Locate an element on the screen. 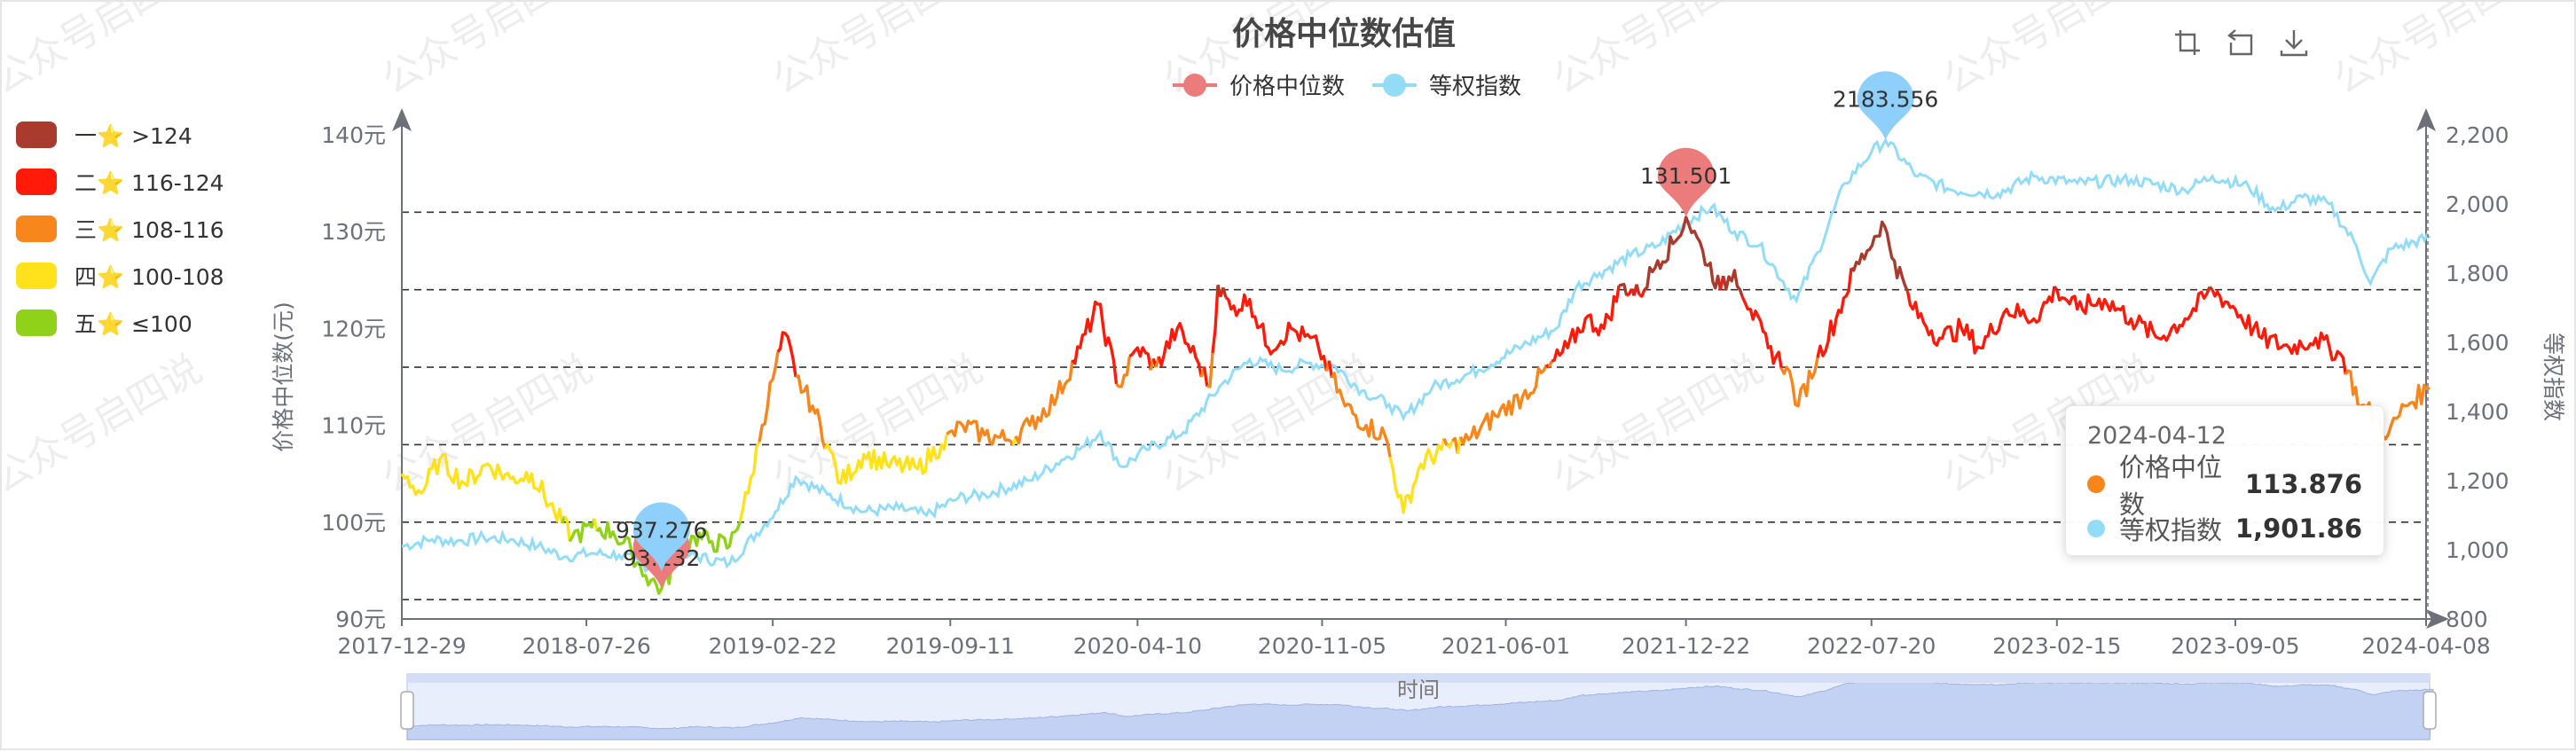  download-icon is located at coordinates (2294, 44).